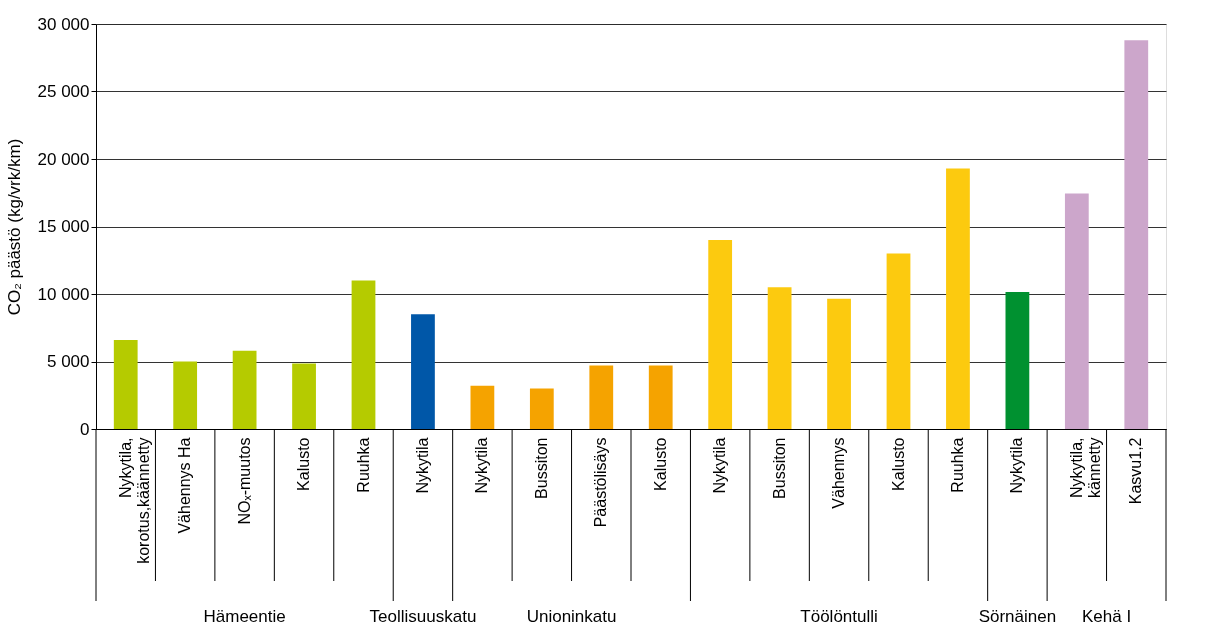 This screenshot has width=1214, height=628. I want to click on x-tick-label: Nykytila, korotus,käännetty, so click(134, 500).